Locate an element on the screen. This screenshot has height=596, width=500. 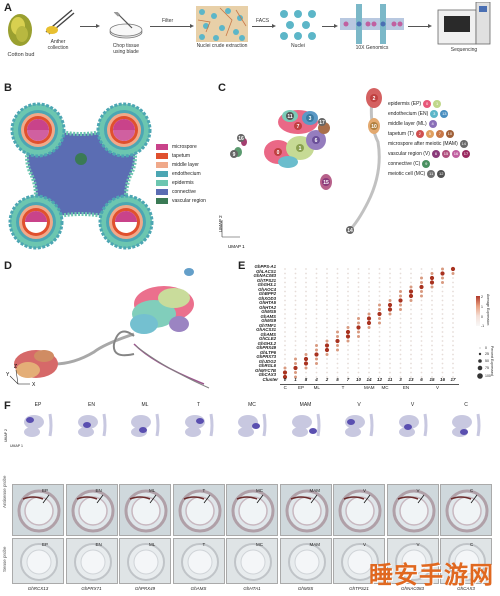
micrograph-label: EN is located at coordinates (98, 490).